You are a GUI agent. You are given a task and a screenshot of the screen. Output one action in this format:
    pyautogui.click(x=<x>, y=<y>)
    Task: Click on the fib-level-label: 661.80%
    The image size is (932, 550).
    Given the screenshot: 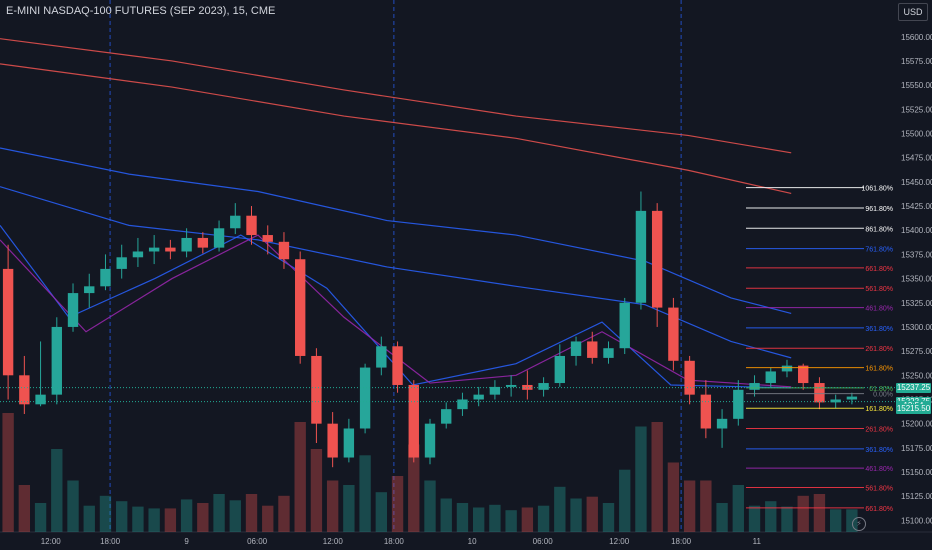 What is the action you would take?
    pyautogui.click(x=879, y=509)
    